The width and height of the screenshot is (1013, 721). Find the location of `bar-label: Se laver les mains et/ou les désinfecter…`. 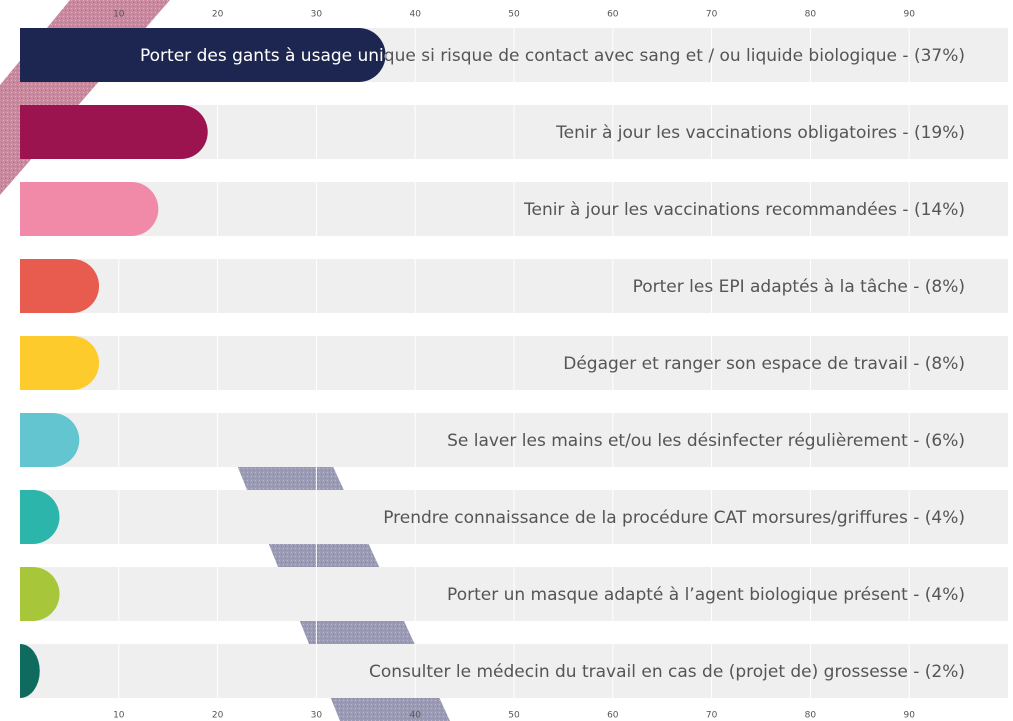

bar-label: Se laver les mains et/ou les désinfecter… is located at coordinates (706, 441).